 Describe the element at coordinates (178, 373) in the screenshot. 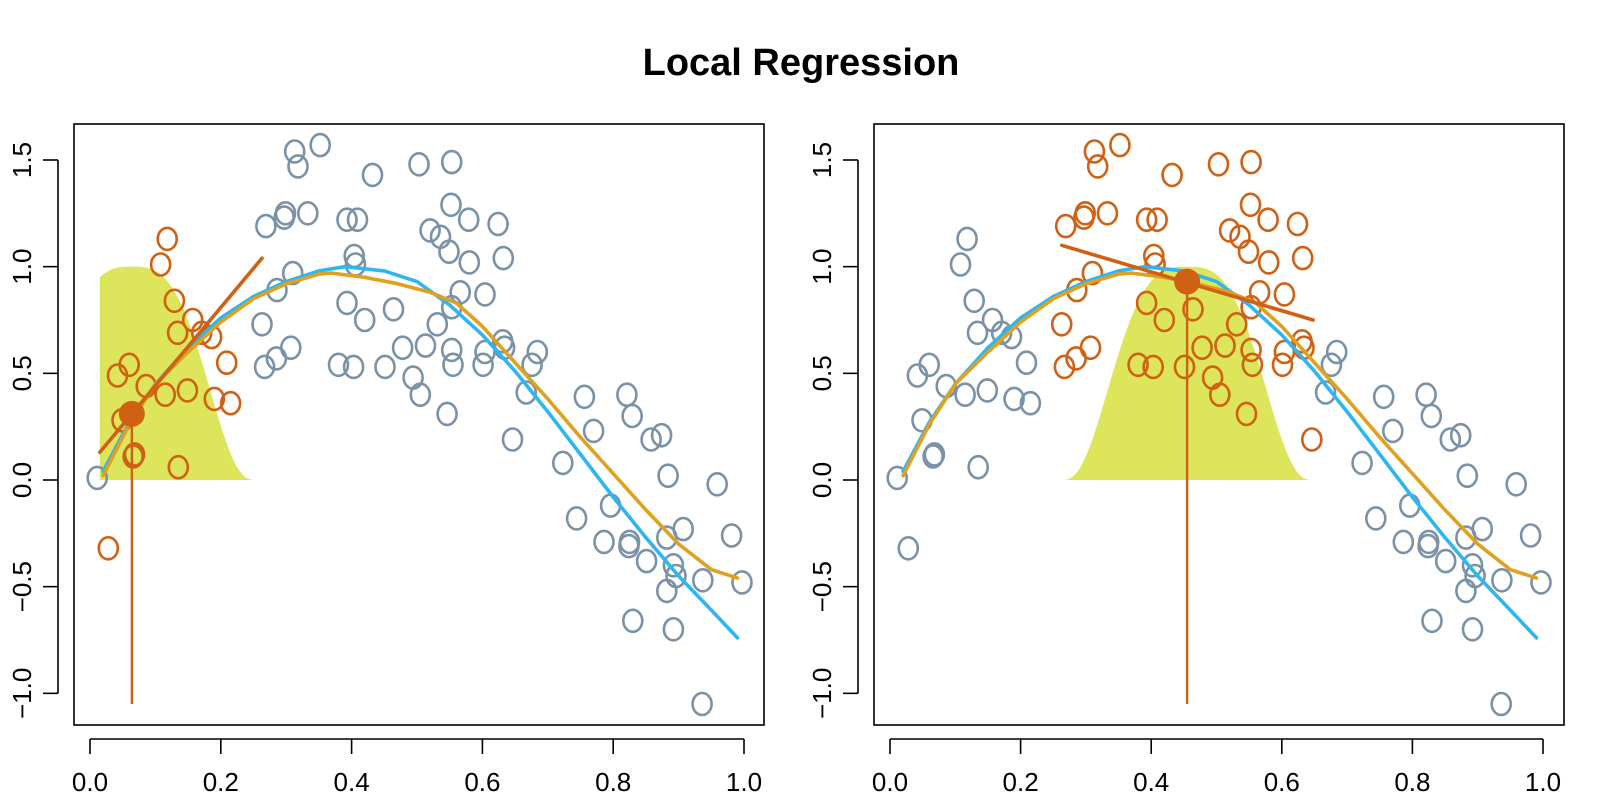

I see `kernel-weight-area` at that location.